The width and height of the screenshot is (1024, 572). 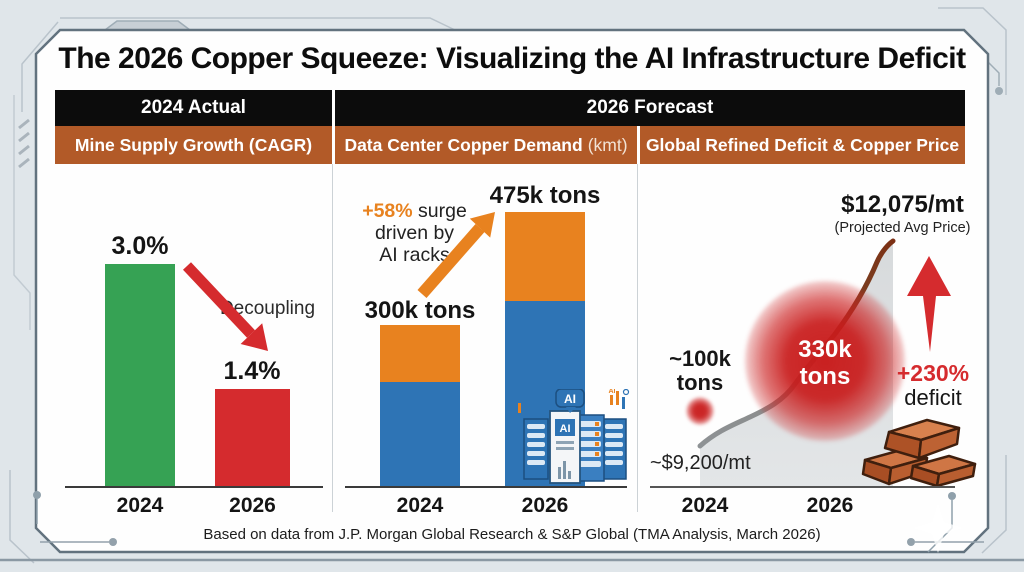 I want to click on deficit-pct-change: +230%, so click(x=933, y=373).